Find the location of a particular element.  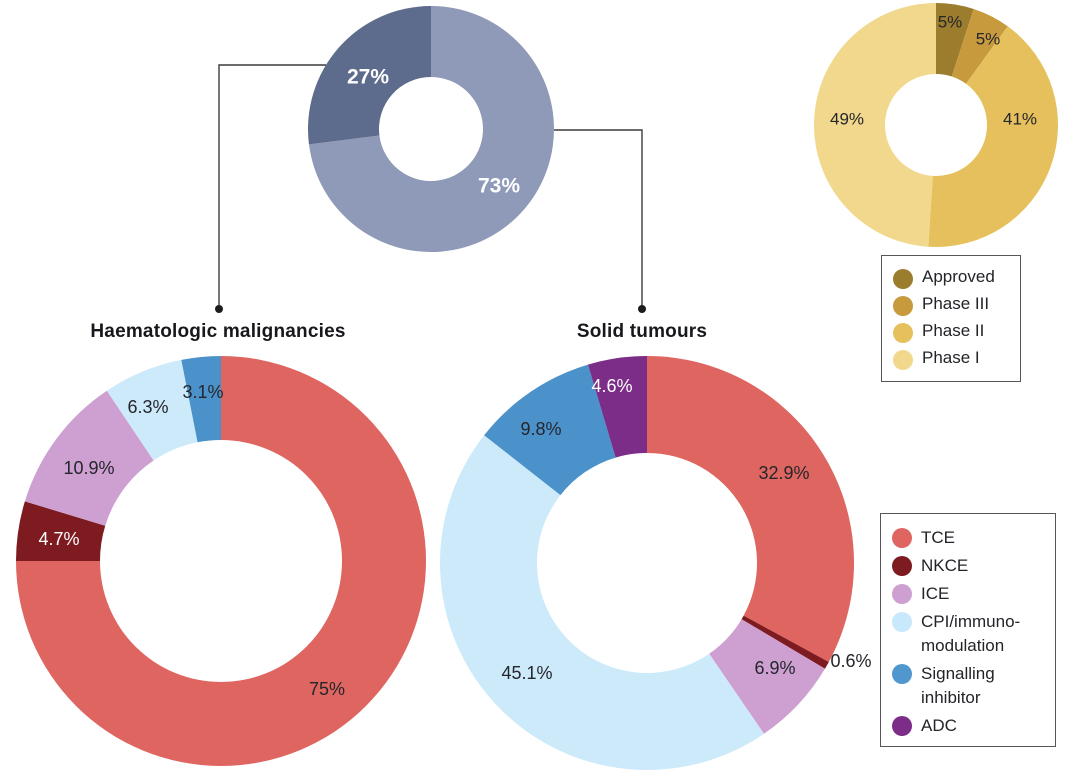

slice-development-stage-phase-iii is located at coordinates (979, 46).